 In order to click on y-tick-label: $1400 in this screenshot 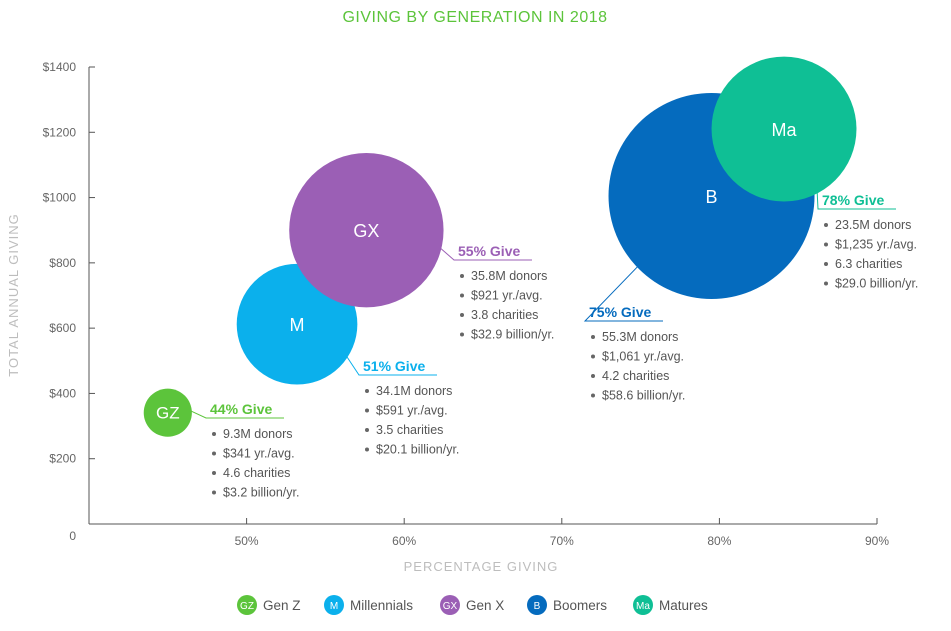, I will do `click(60, 67)`.